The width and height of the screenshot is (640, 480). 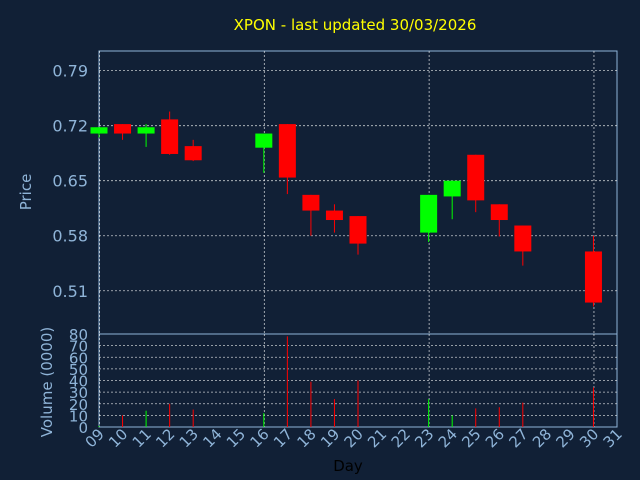 I want to click on price-tick-label: 0.79, so click(x=70, y=71).